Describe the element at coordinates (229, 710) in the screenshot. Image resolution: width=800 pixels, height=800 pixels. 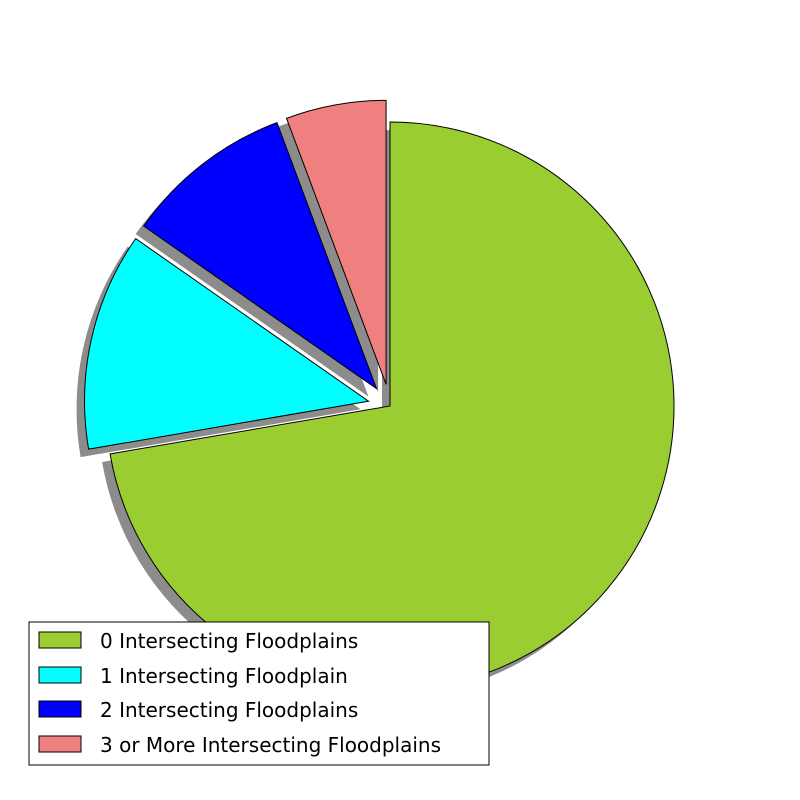
I see `legend-label-2: 2 Intersecting Floodplains` at that location.